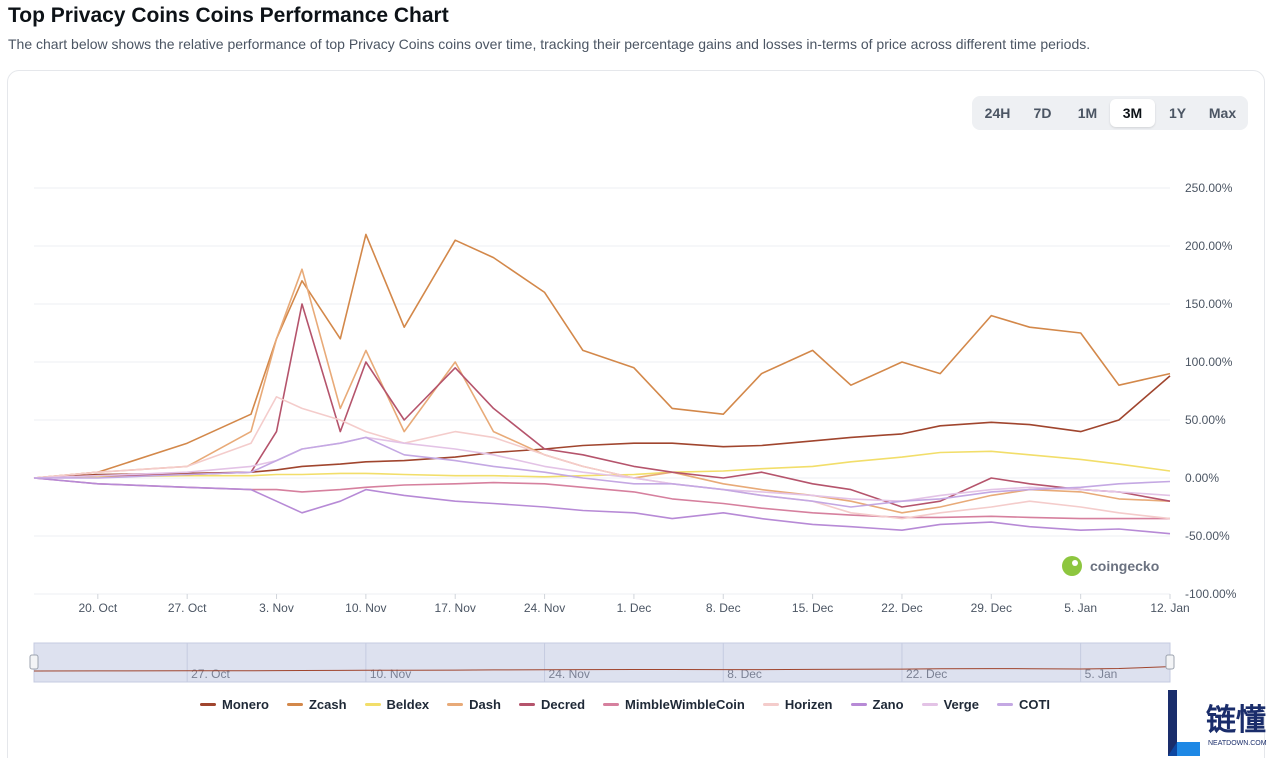  I want to click on legend-label: MimbleWimbleCoin, so click(685, 704).